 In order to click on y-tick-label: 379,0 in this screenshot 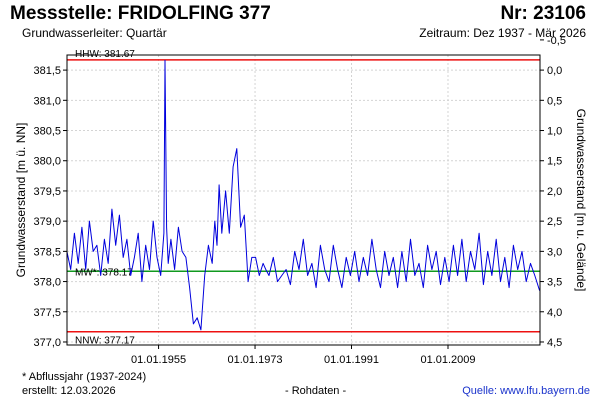, I will do `click(47, 222)`.